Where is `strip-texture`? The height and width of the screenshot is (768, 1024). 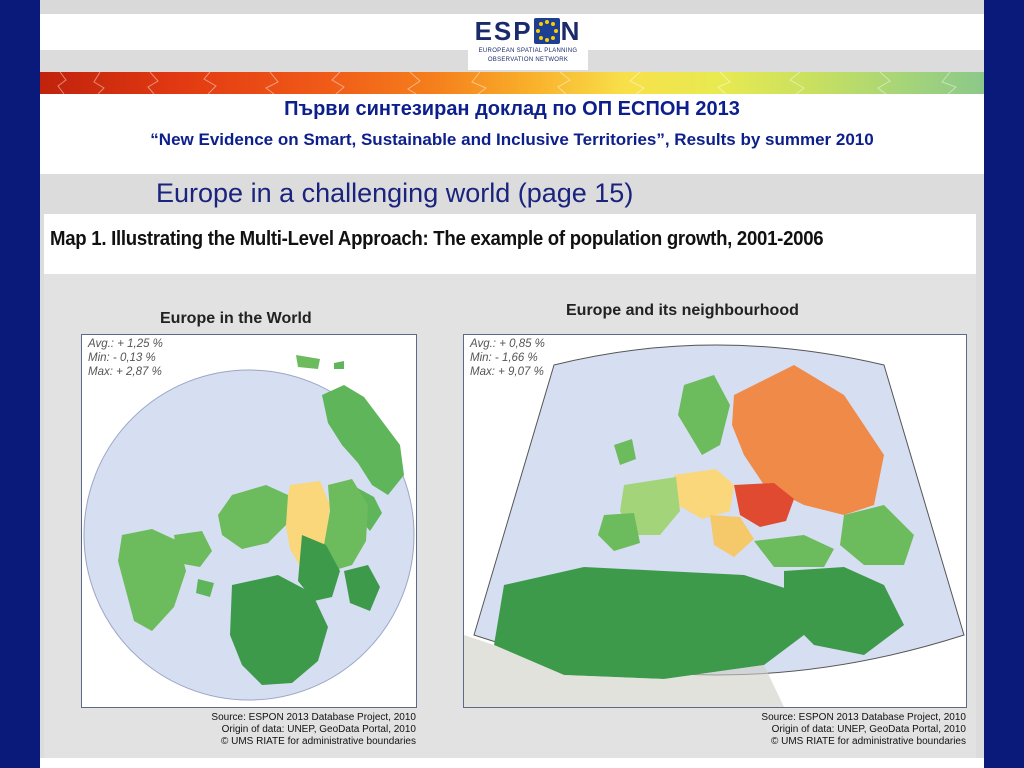 strip-texture is located at coordinates (507, 83).